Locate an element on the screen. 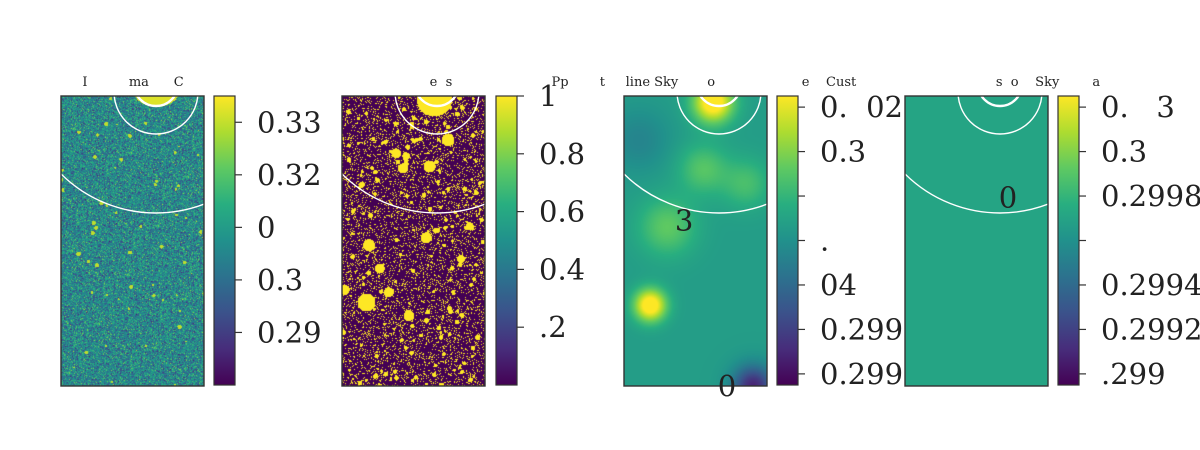 This screenshot has height=450, width=1200. panel-title: I ma C is located at coordinates (132, 82).